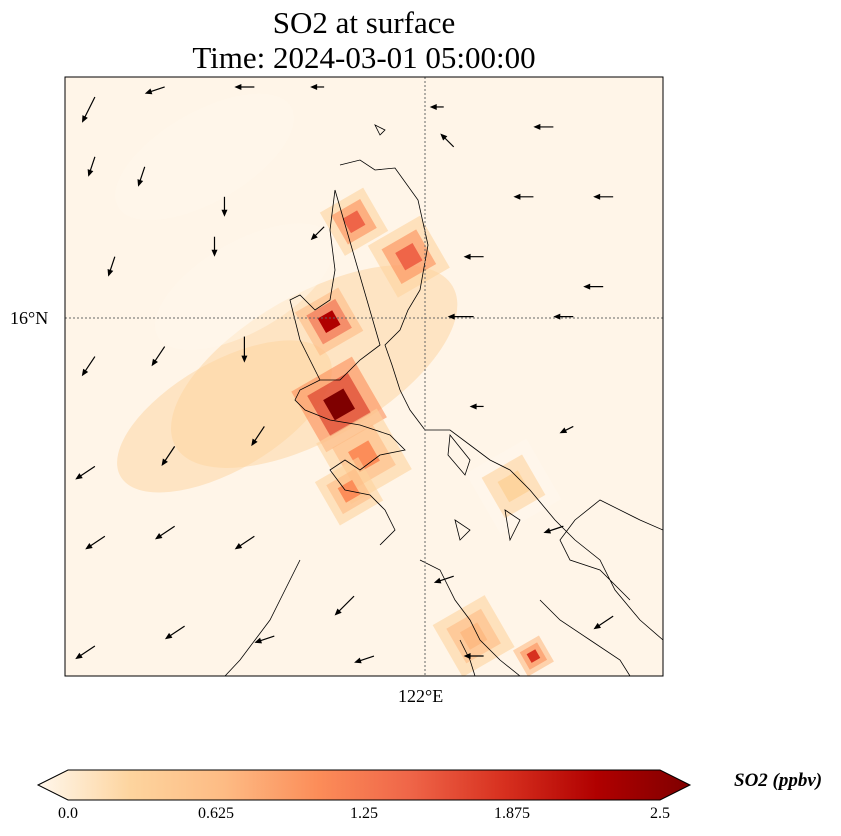  What do you see at coordinates (216, 813) in the screenshot?
I see `colorbar-tick-label: 0.625` at bounding box center [216, 813].